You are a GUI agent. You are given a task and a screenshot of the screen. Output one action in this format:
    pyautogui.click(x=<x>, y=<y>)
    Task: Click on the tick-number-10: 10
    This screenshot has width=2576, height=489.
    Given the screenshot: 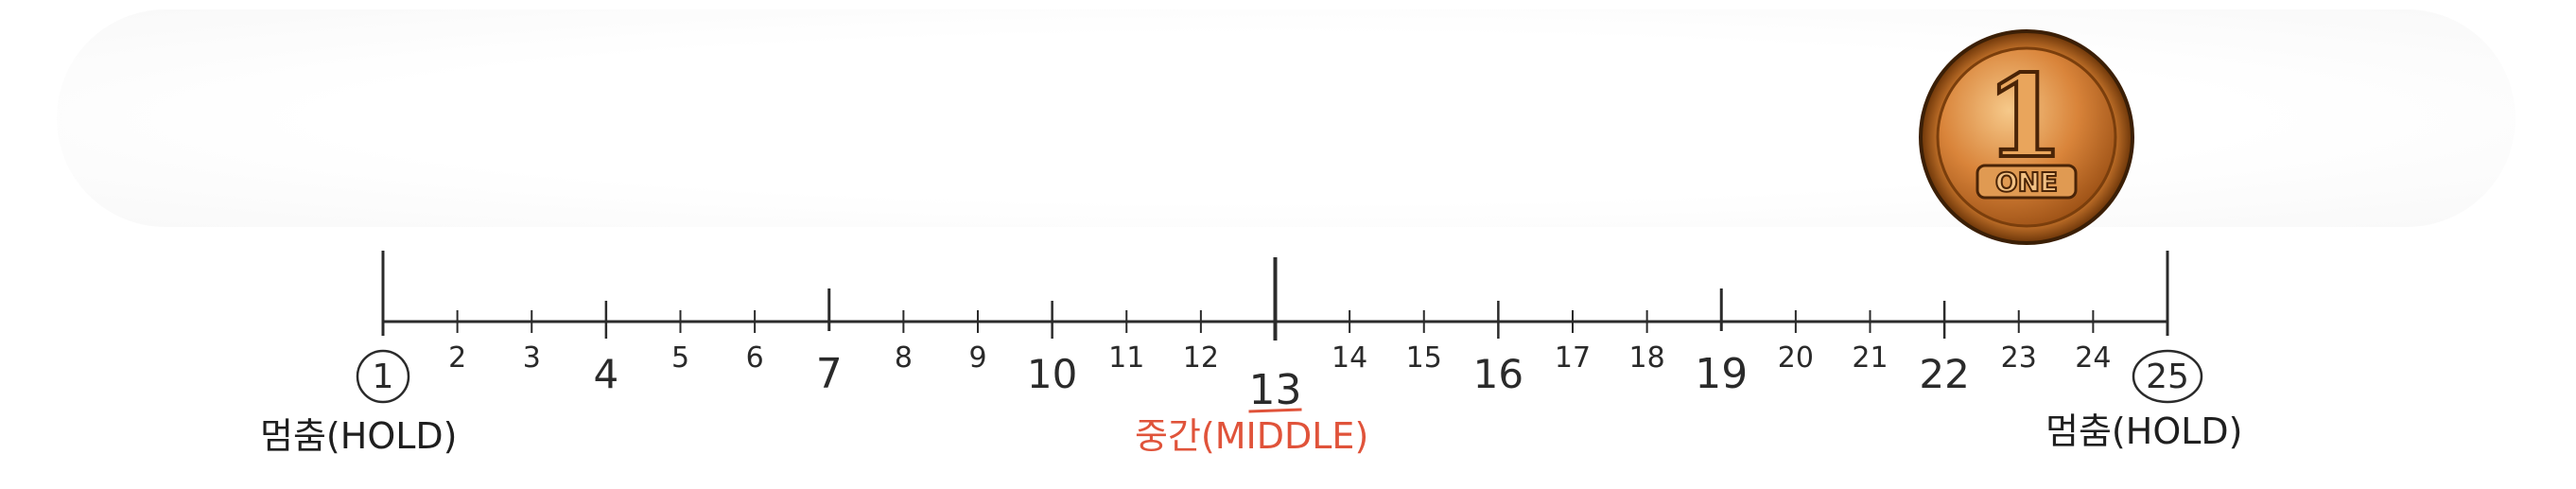 What is the action you would take?
    pyautogui.click(x=1052, y=374)
    